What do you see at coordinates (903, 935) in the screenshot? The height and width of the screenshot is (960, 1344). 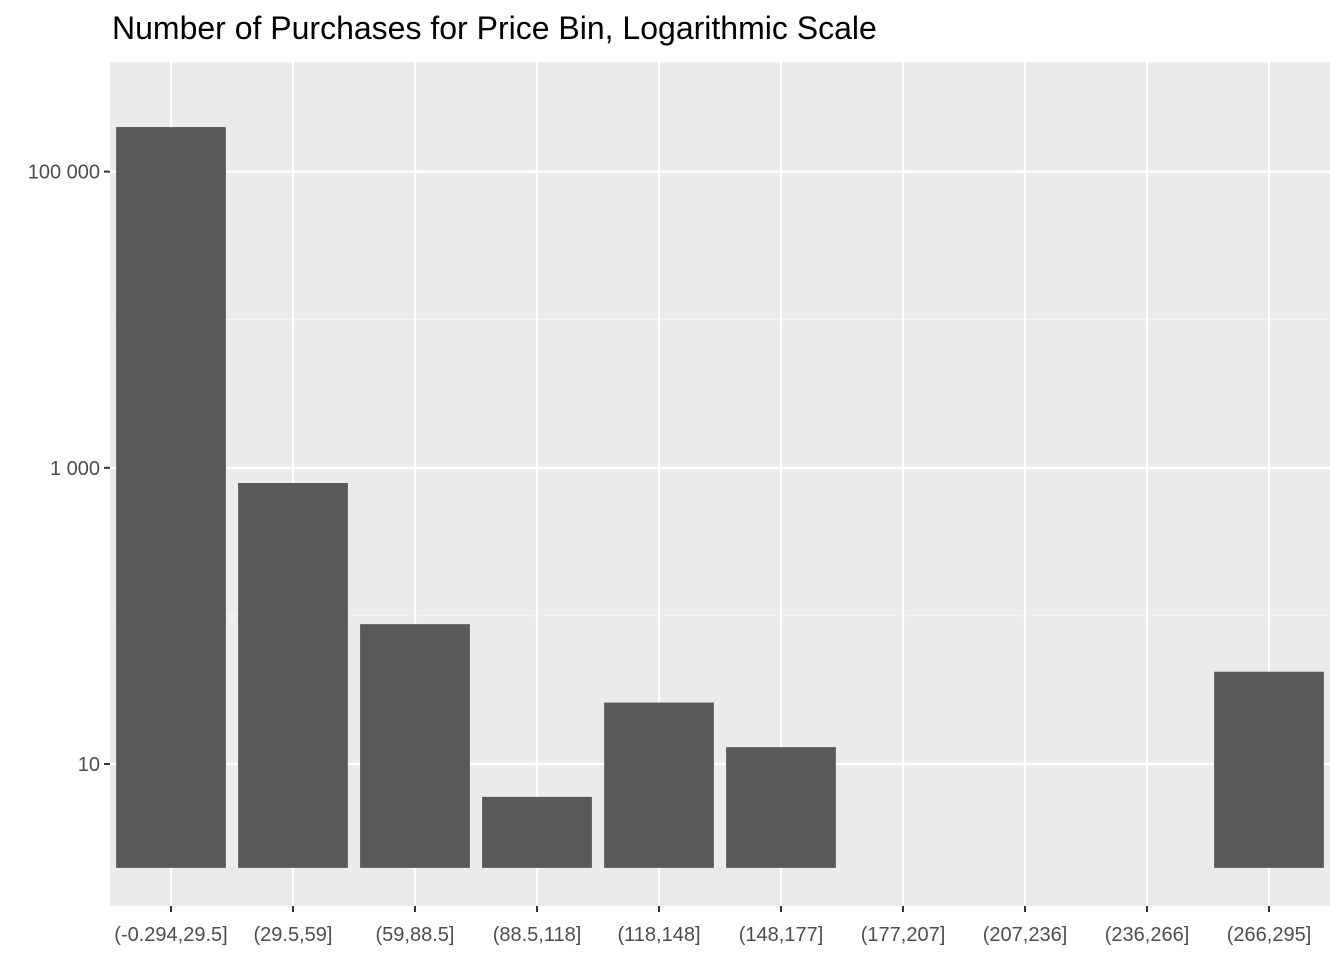 I see `x-tick-label: (177,207]` at bounding box center [903, 935].